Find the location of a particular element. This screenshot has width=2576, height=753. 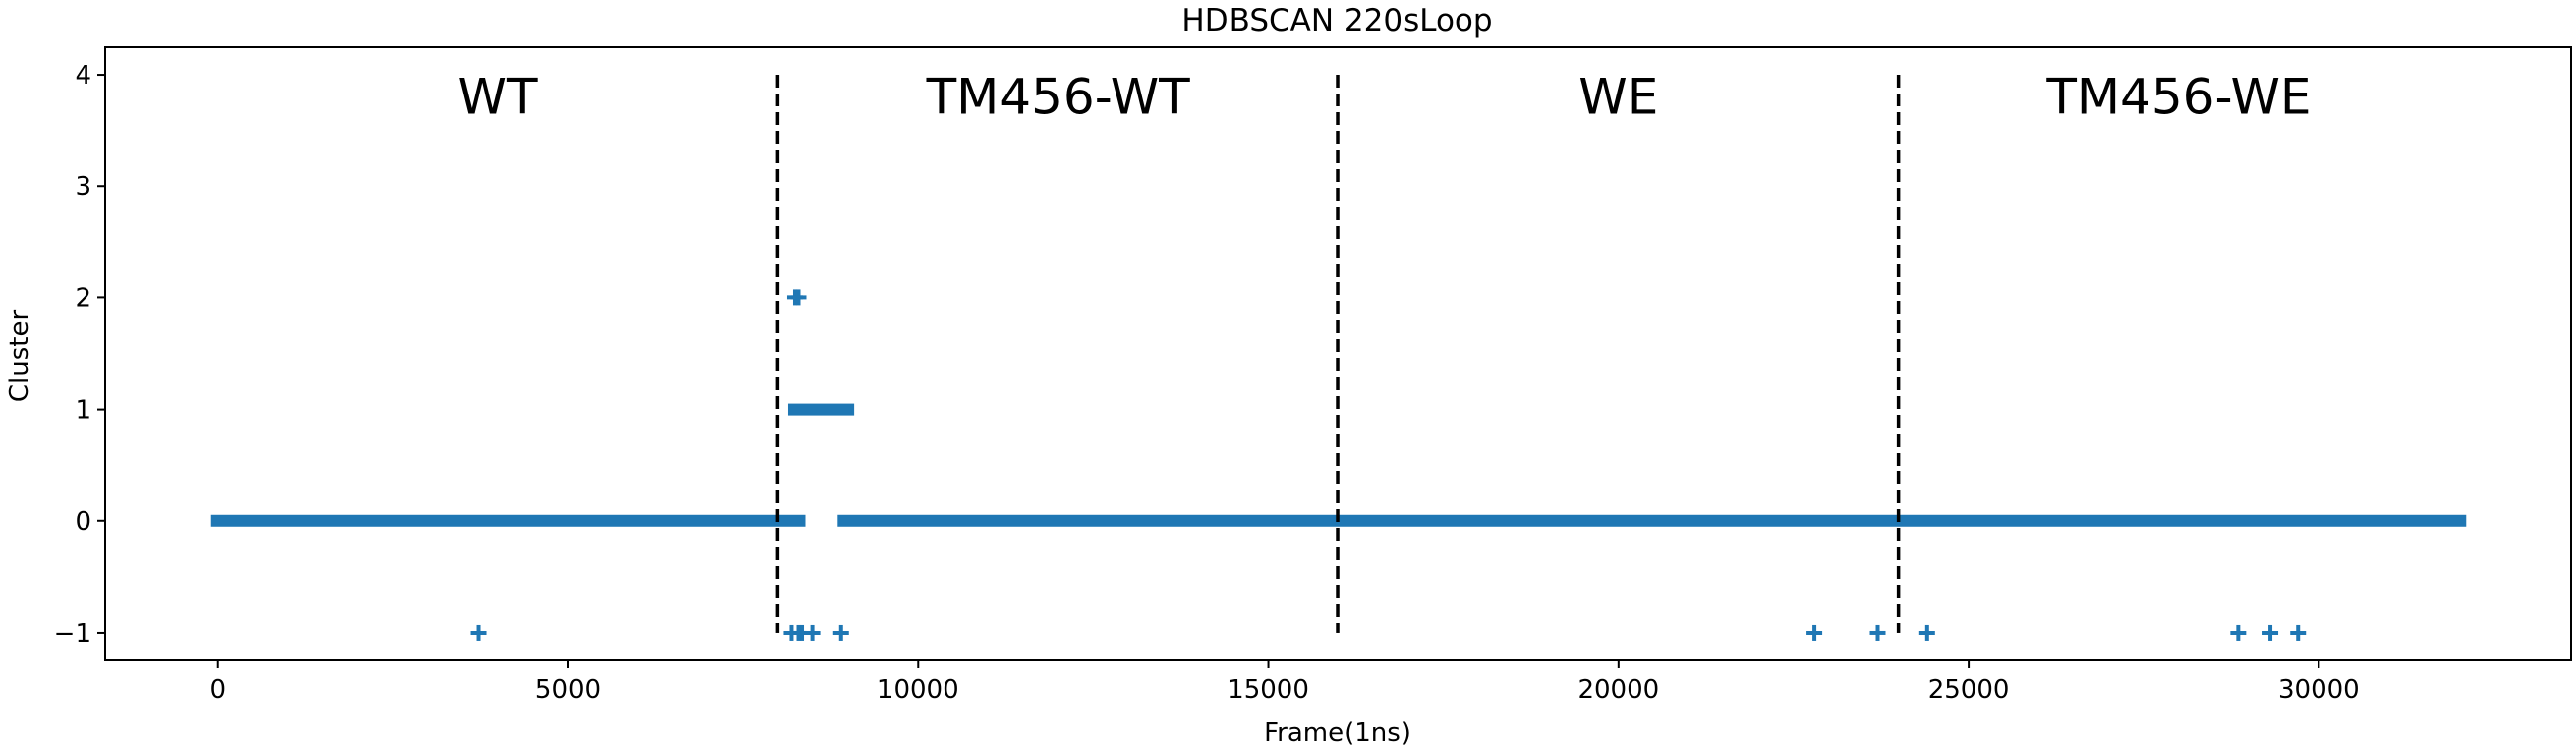

x-tick-label: 20000 is located at coordinates (1618, 690).